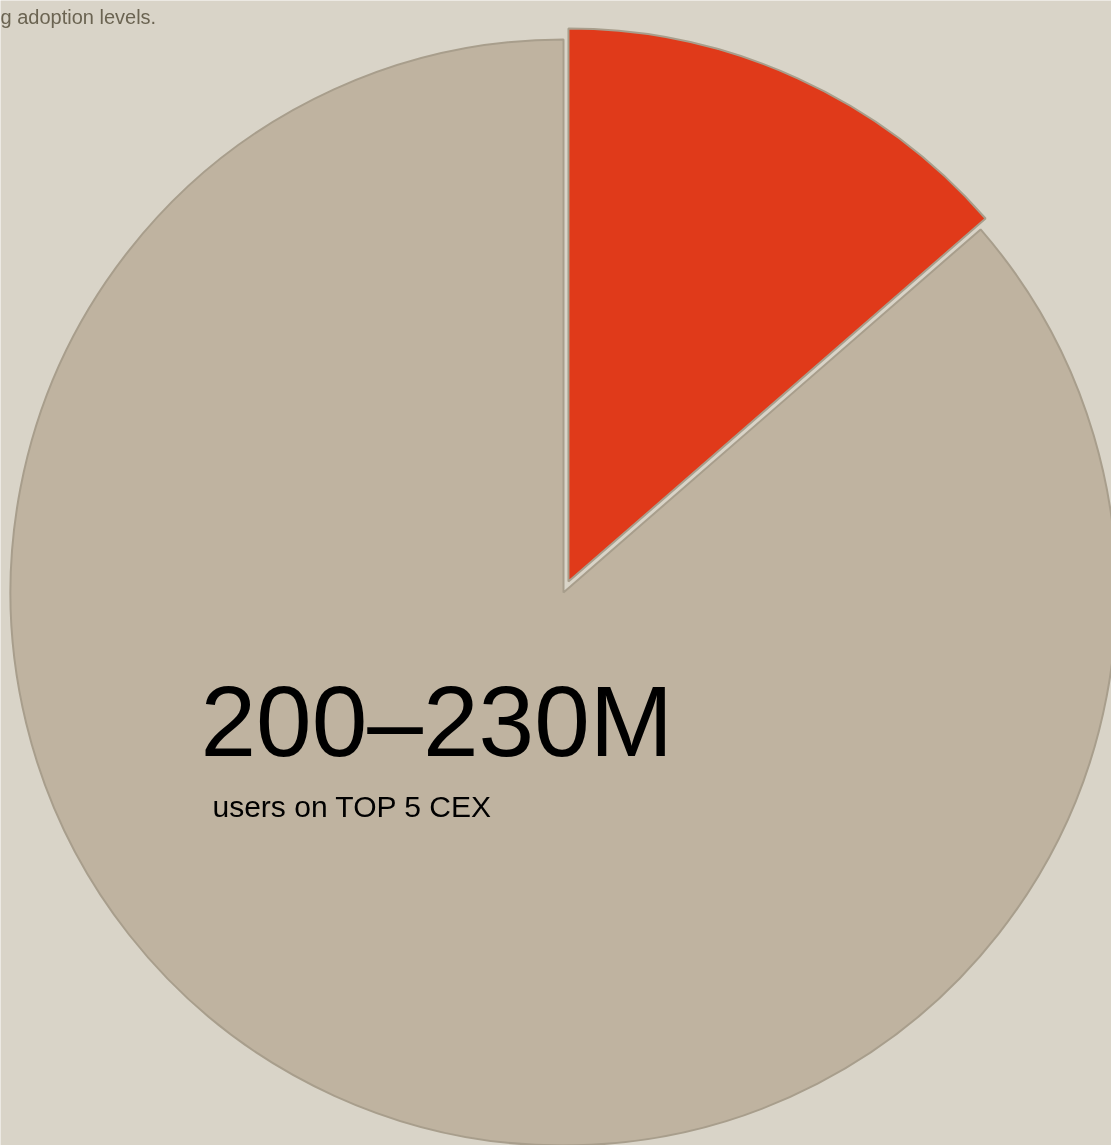 This screenshot has width=1111, height=1145. Describe the element at coordinates (437, 720) in the screenshot. I see `text: 200–230M` at that location.